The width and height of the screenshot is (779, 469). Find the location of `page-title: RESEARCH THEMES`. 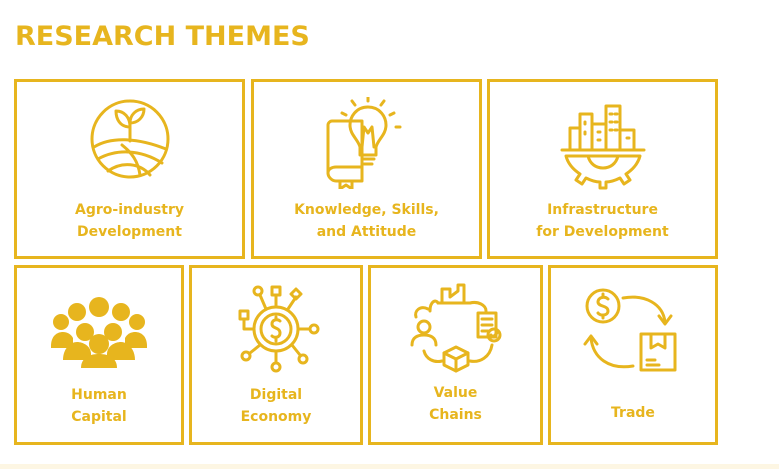

page-title: RESEARCH THEMES is located at coordinates (162, 36).